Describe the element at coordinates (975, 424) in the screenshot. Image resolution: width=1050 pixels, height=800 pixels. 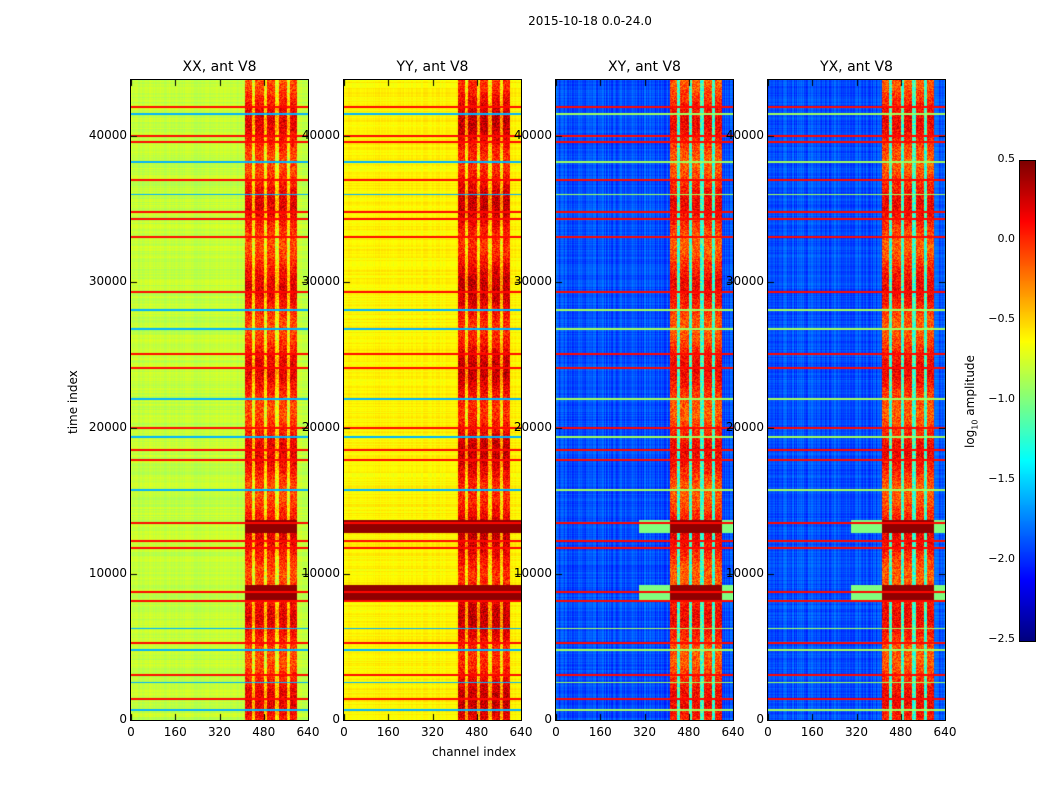
I see `colorbar-label-sub: 10` at that location.